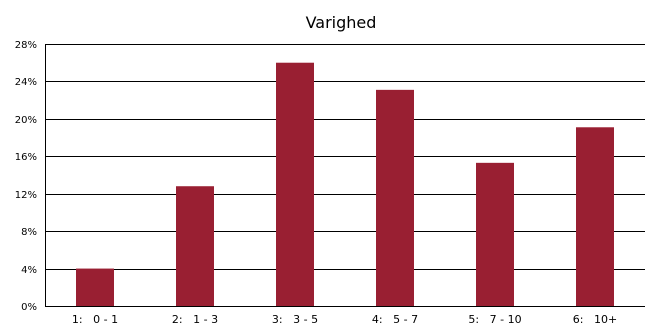 The height and width of the screenshot is (327, 655). What do you see at coordinates (595, 319) in the screenshot?
I see `x-tick-label: 6: 10+` at bounding box center [595, 319].